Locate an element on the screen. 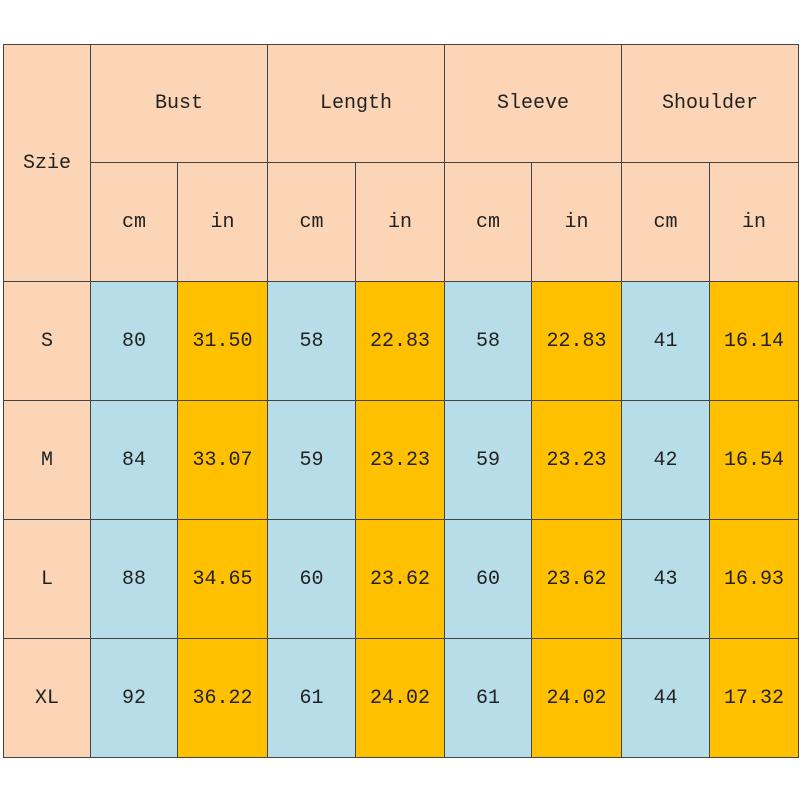 The height and width of the screenshot is (800, 800). group-header: Bust is located at coordinates (179, 103).